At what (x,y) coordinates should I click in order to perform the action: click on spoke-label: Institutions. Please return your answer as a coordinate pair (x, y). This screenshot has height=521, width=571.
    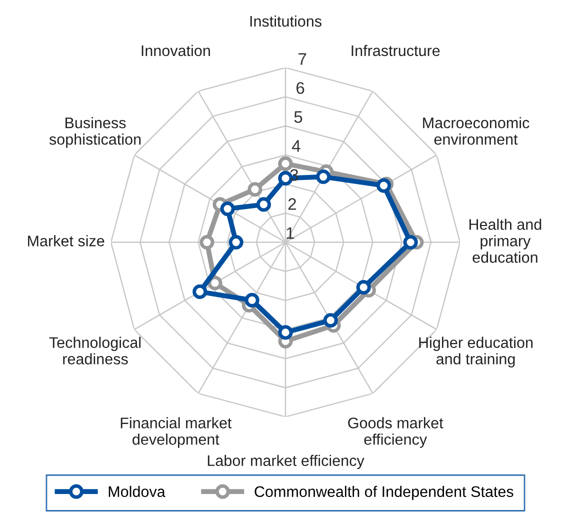
    Looking at the image, I should click on (286, 21).